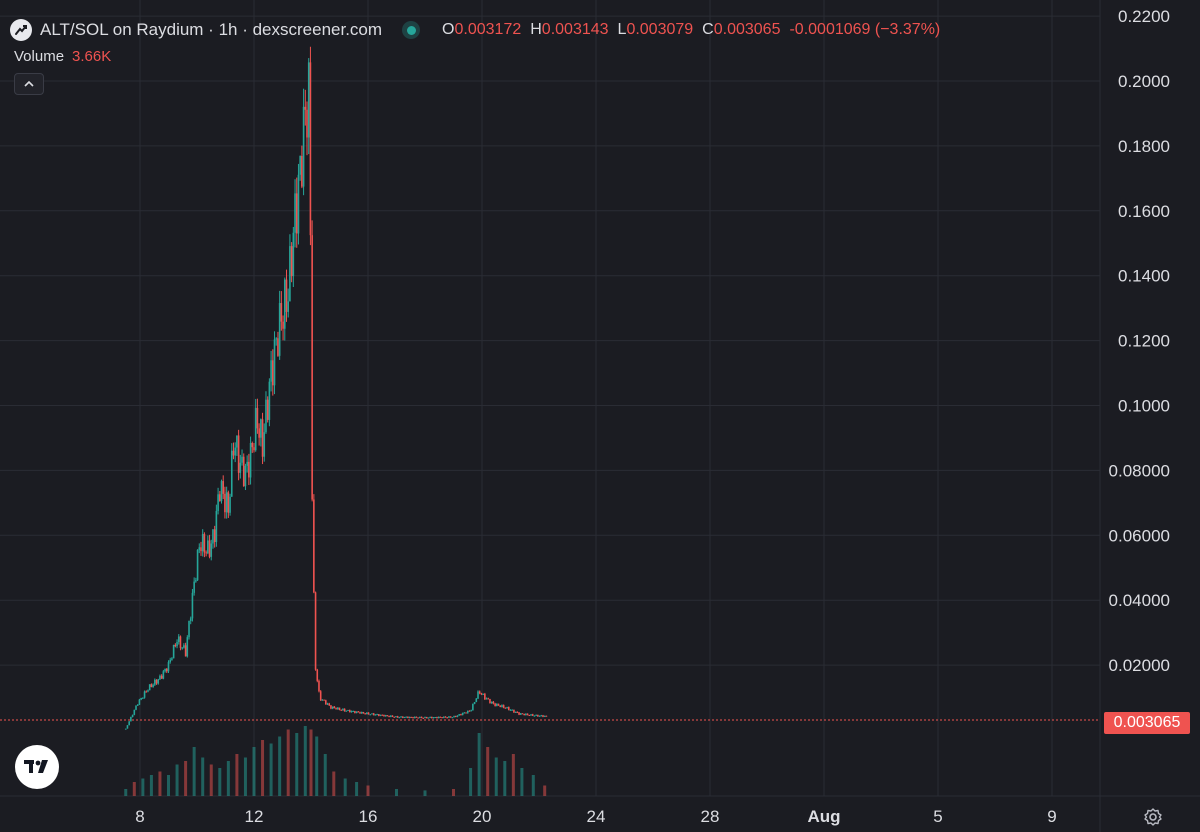 The height and width of the screenshot is (832, 1200). I want to click on market-status-icon, so click(411, 30).